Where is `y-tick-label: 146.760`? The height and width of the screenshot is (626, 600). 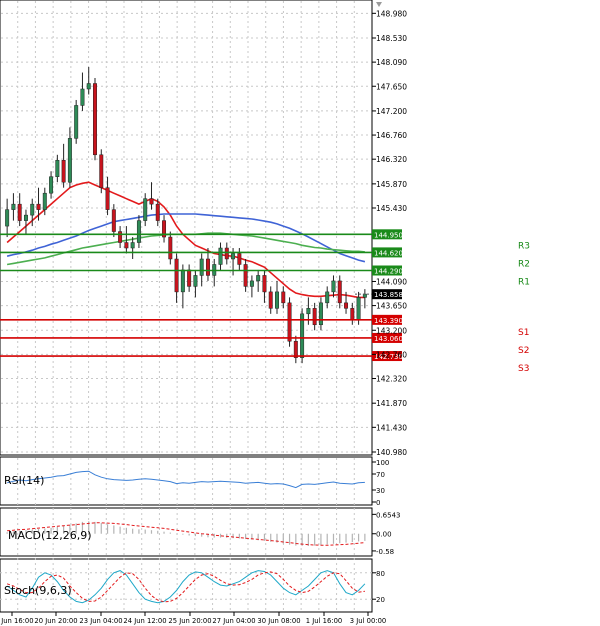 y-tick-label: 146.760 is located at coordinates (391, 135).